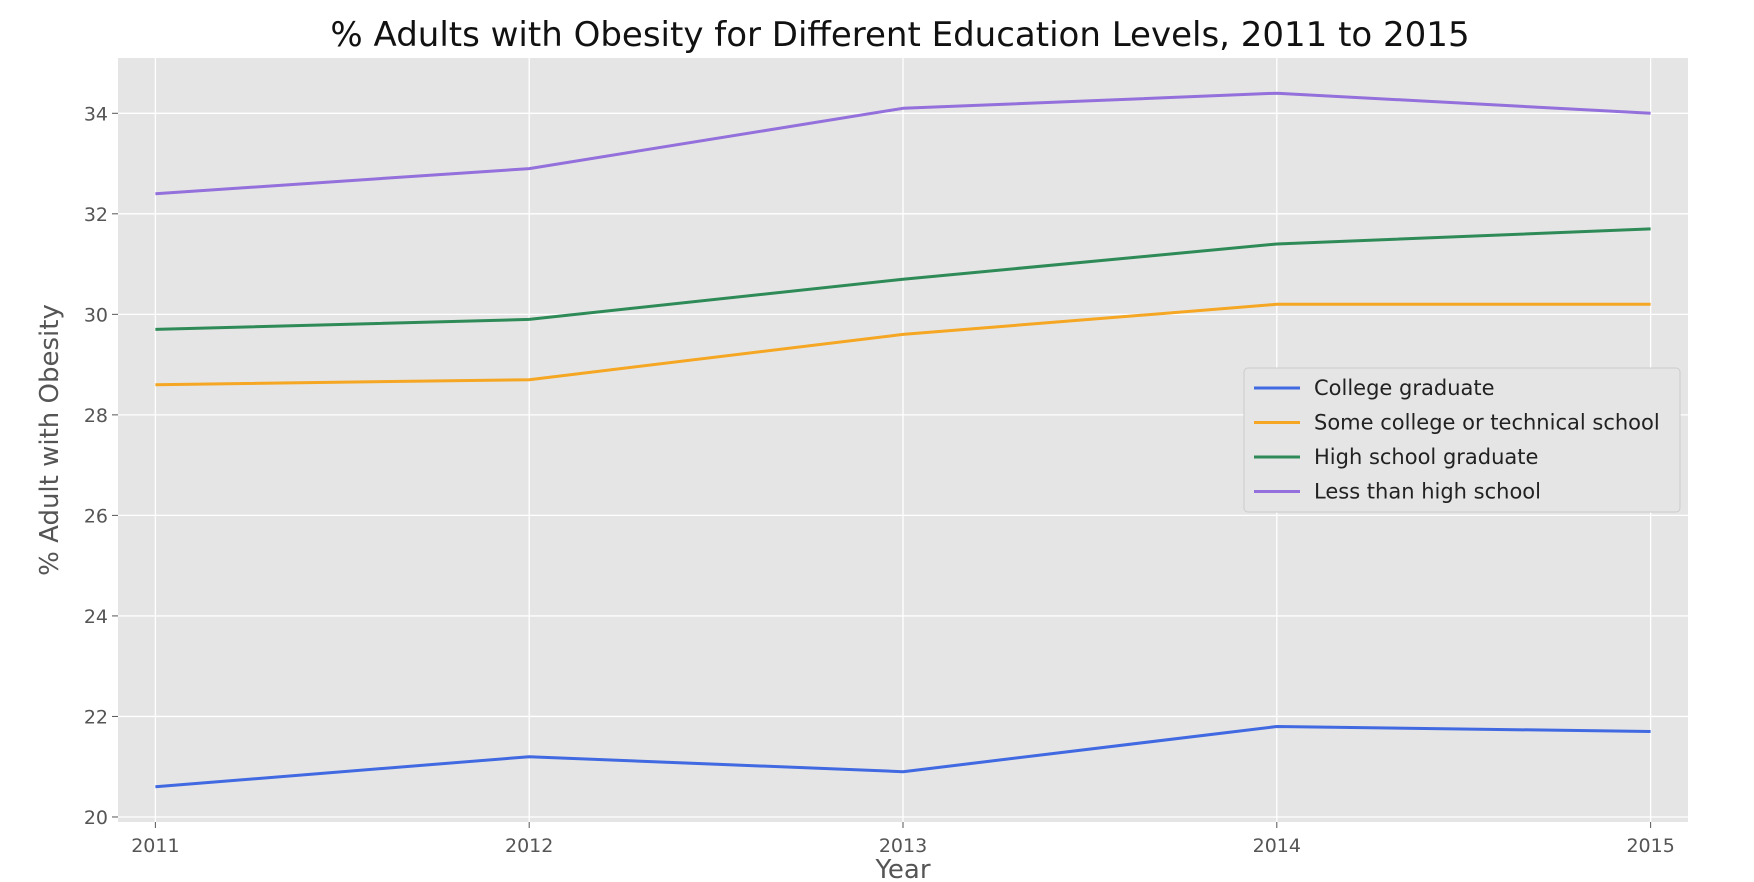  What do you see at coordinates (1427, 492) in the screenshot?
I see `legend-entry: Less than high school` at bounding box center [1427, 492].